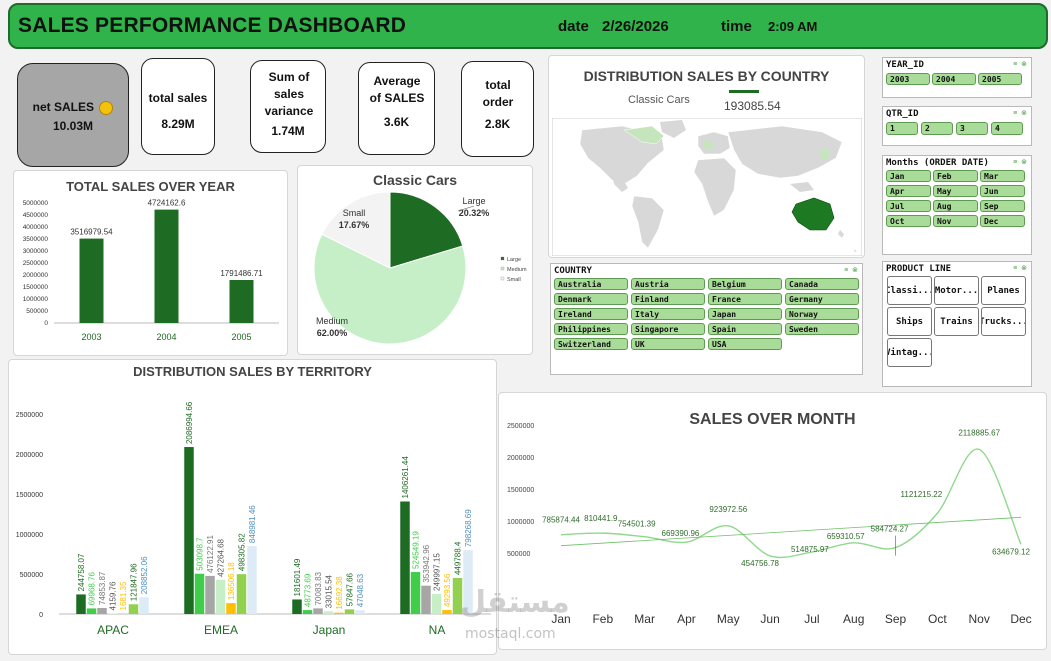  I want to click on y-tick-label: 1000000, so click(36, 299).